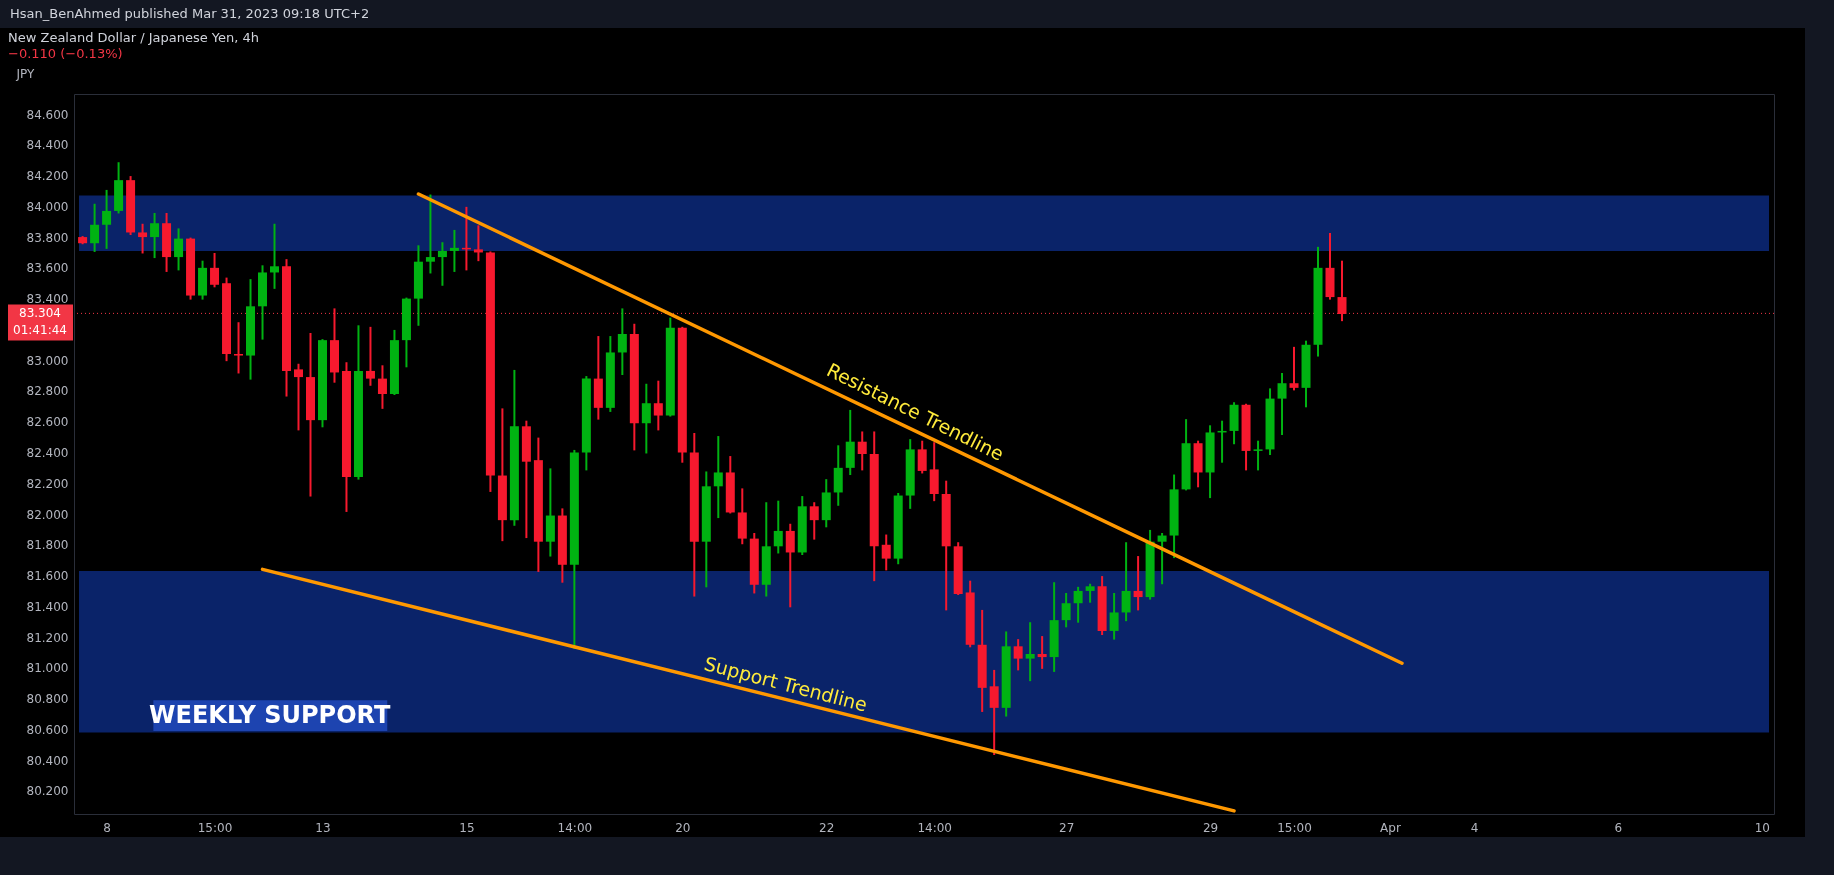 The width and height of the screenshot is (1834, 875). Describe the element at coordinates (47, 268) in the screenshot. I see `y-tick-label: 83.600` at that location.